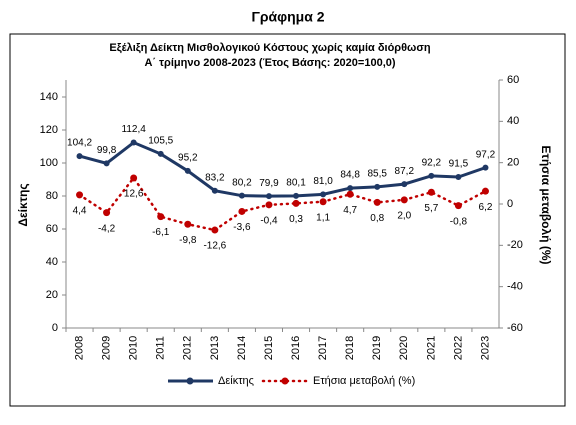 Image resolution: width=576 pixels, height=425 pixels. What do you see at coordinates (513, 163) in the screenshot?
I see `y2-tick-label: 20` at bounding box center [513, 163].